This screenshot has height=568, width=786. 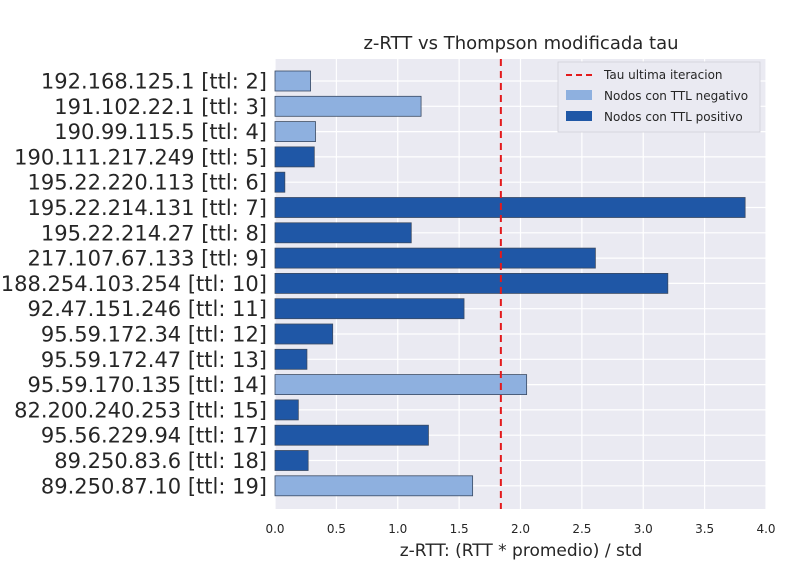 I want to click on legend-tau-label: Tau ultima iteracion, so click(x=663, y=75).